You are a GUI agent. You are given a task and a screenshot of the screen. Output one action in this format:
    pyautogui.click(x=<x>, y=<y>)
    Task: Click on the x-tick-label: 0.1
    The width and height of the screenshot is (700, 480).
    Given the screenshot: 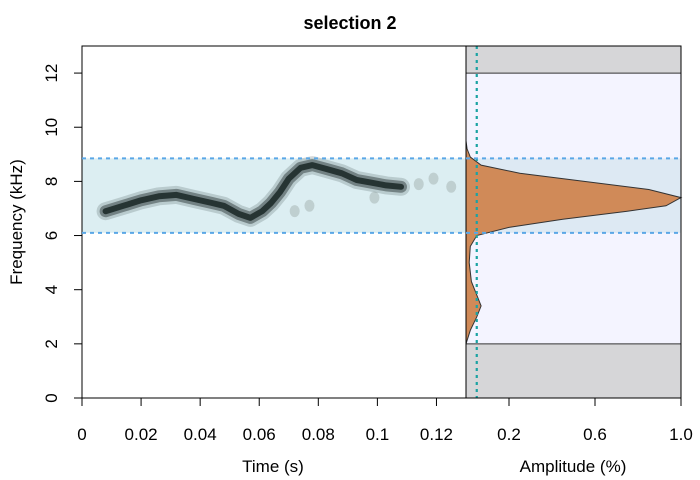 What is the action you would take?
    pyautogui.click(x=378, y=434)
    